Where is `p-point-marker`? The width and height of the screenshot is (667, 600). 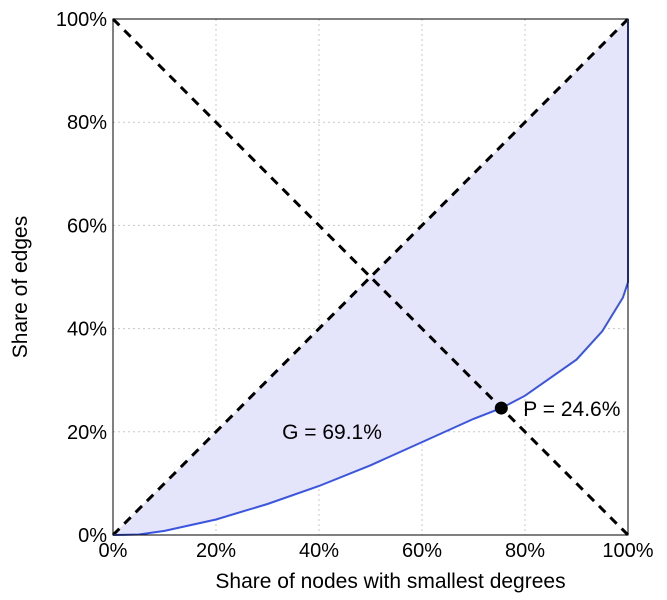 p-point-marker is located at coordinates (501, 408).